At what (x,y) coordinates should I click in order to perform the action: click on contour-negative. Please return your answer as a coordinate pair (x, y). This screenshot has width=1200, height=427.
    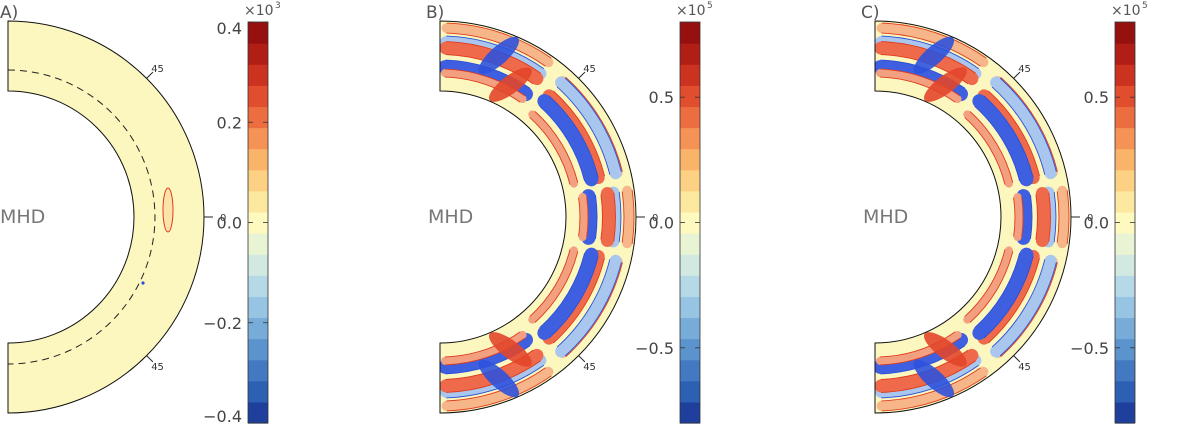
    Looking at the image, I should click on (143, 283).